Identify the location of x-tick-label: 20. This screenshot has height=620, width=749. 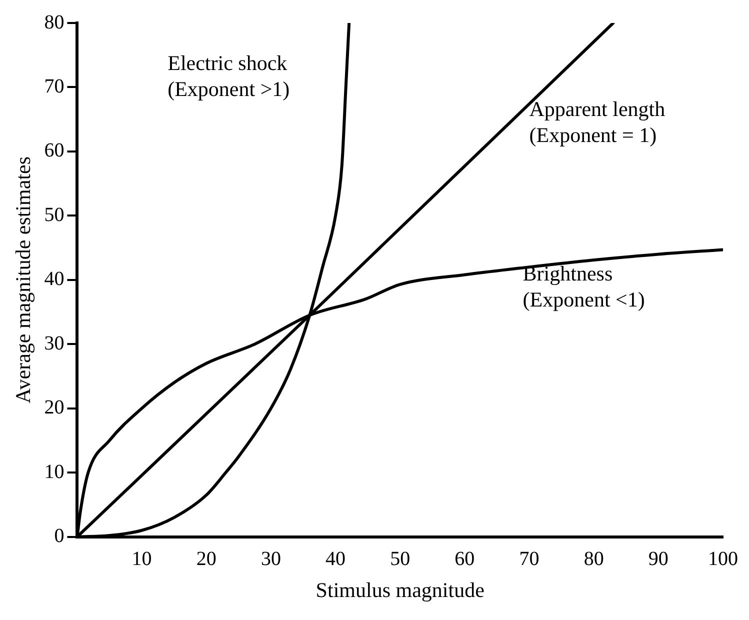
(206, 559).